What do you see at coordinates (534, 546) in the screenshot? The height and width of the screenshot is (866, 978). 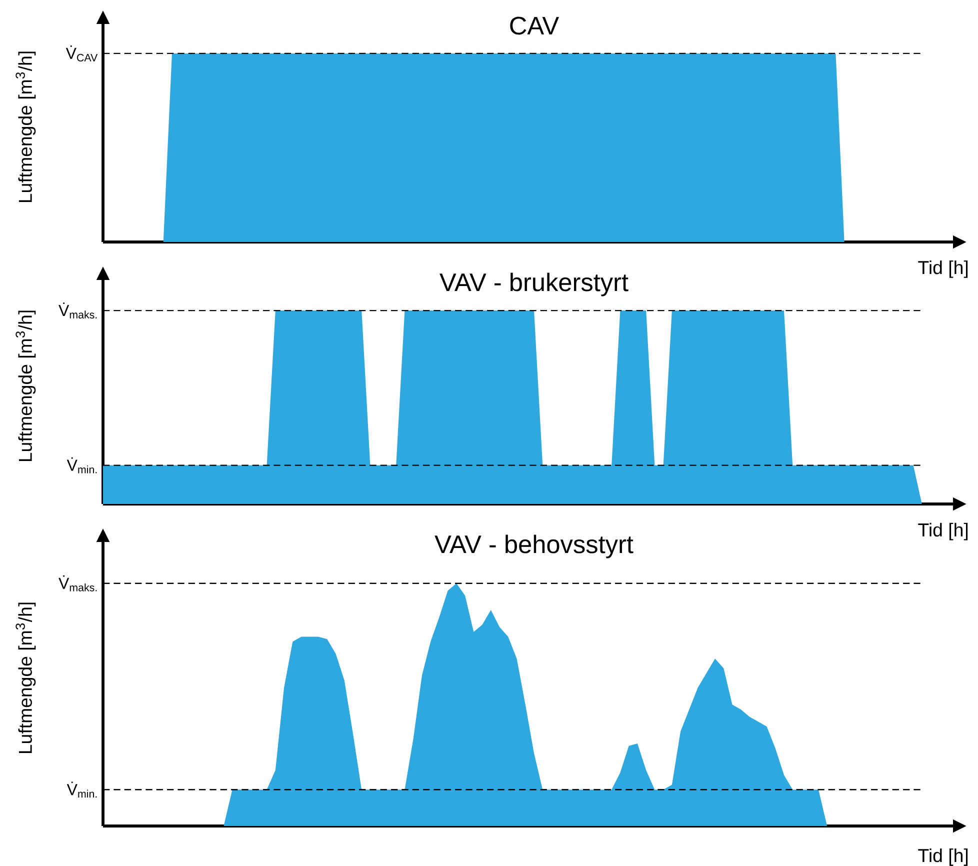 I see `chart-title: VAV - behovsstyrt` at bounding box center [534, 546].